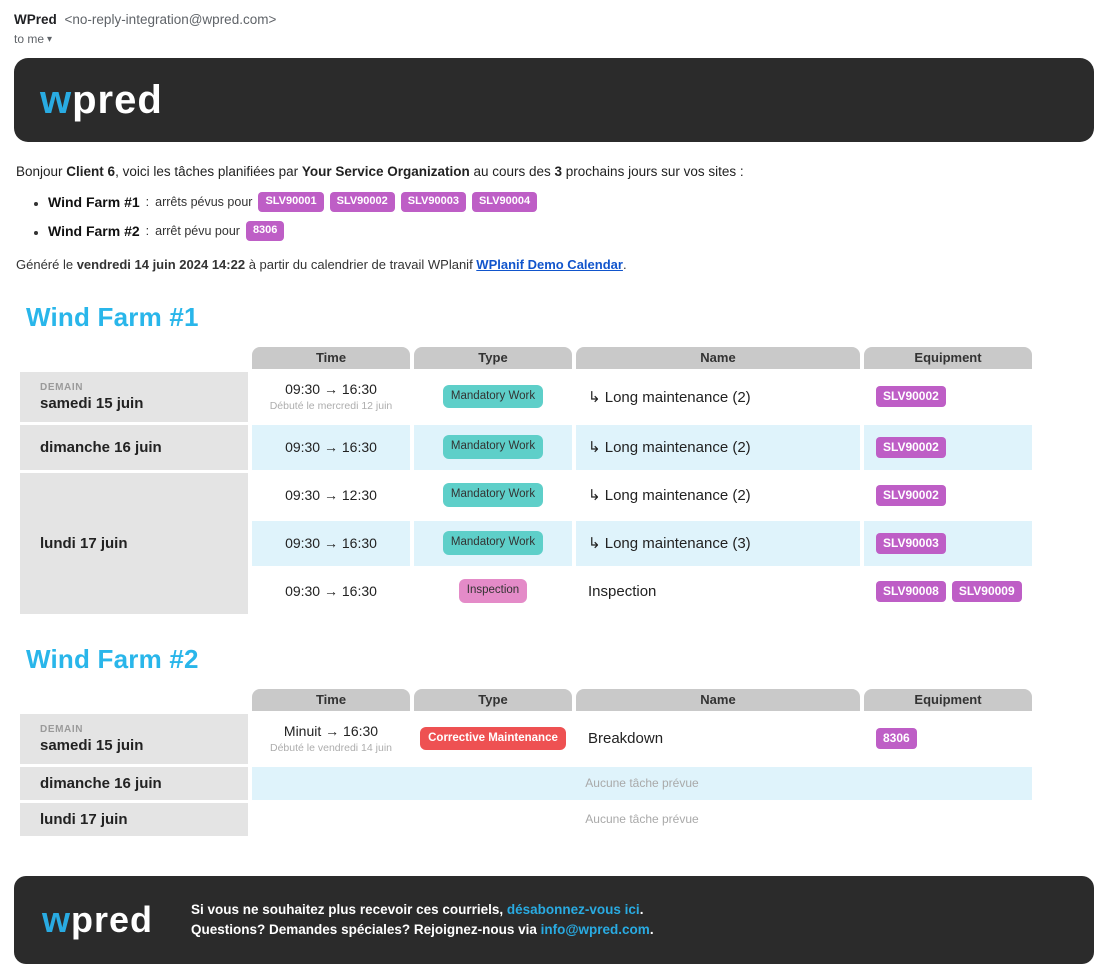 Image resolution: width=1098 pixels, height=973 pixels. I want to click on time-range: 09:30 → 12:30, so click(331, 495).